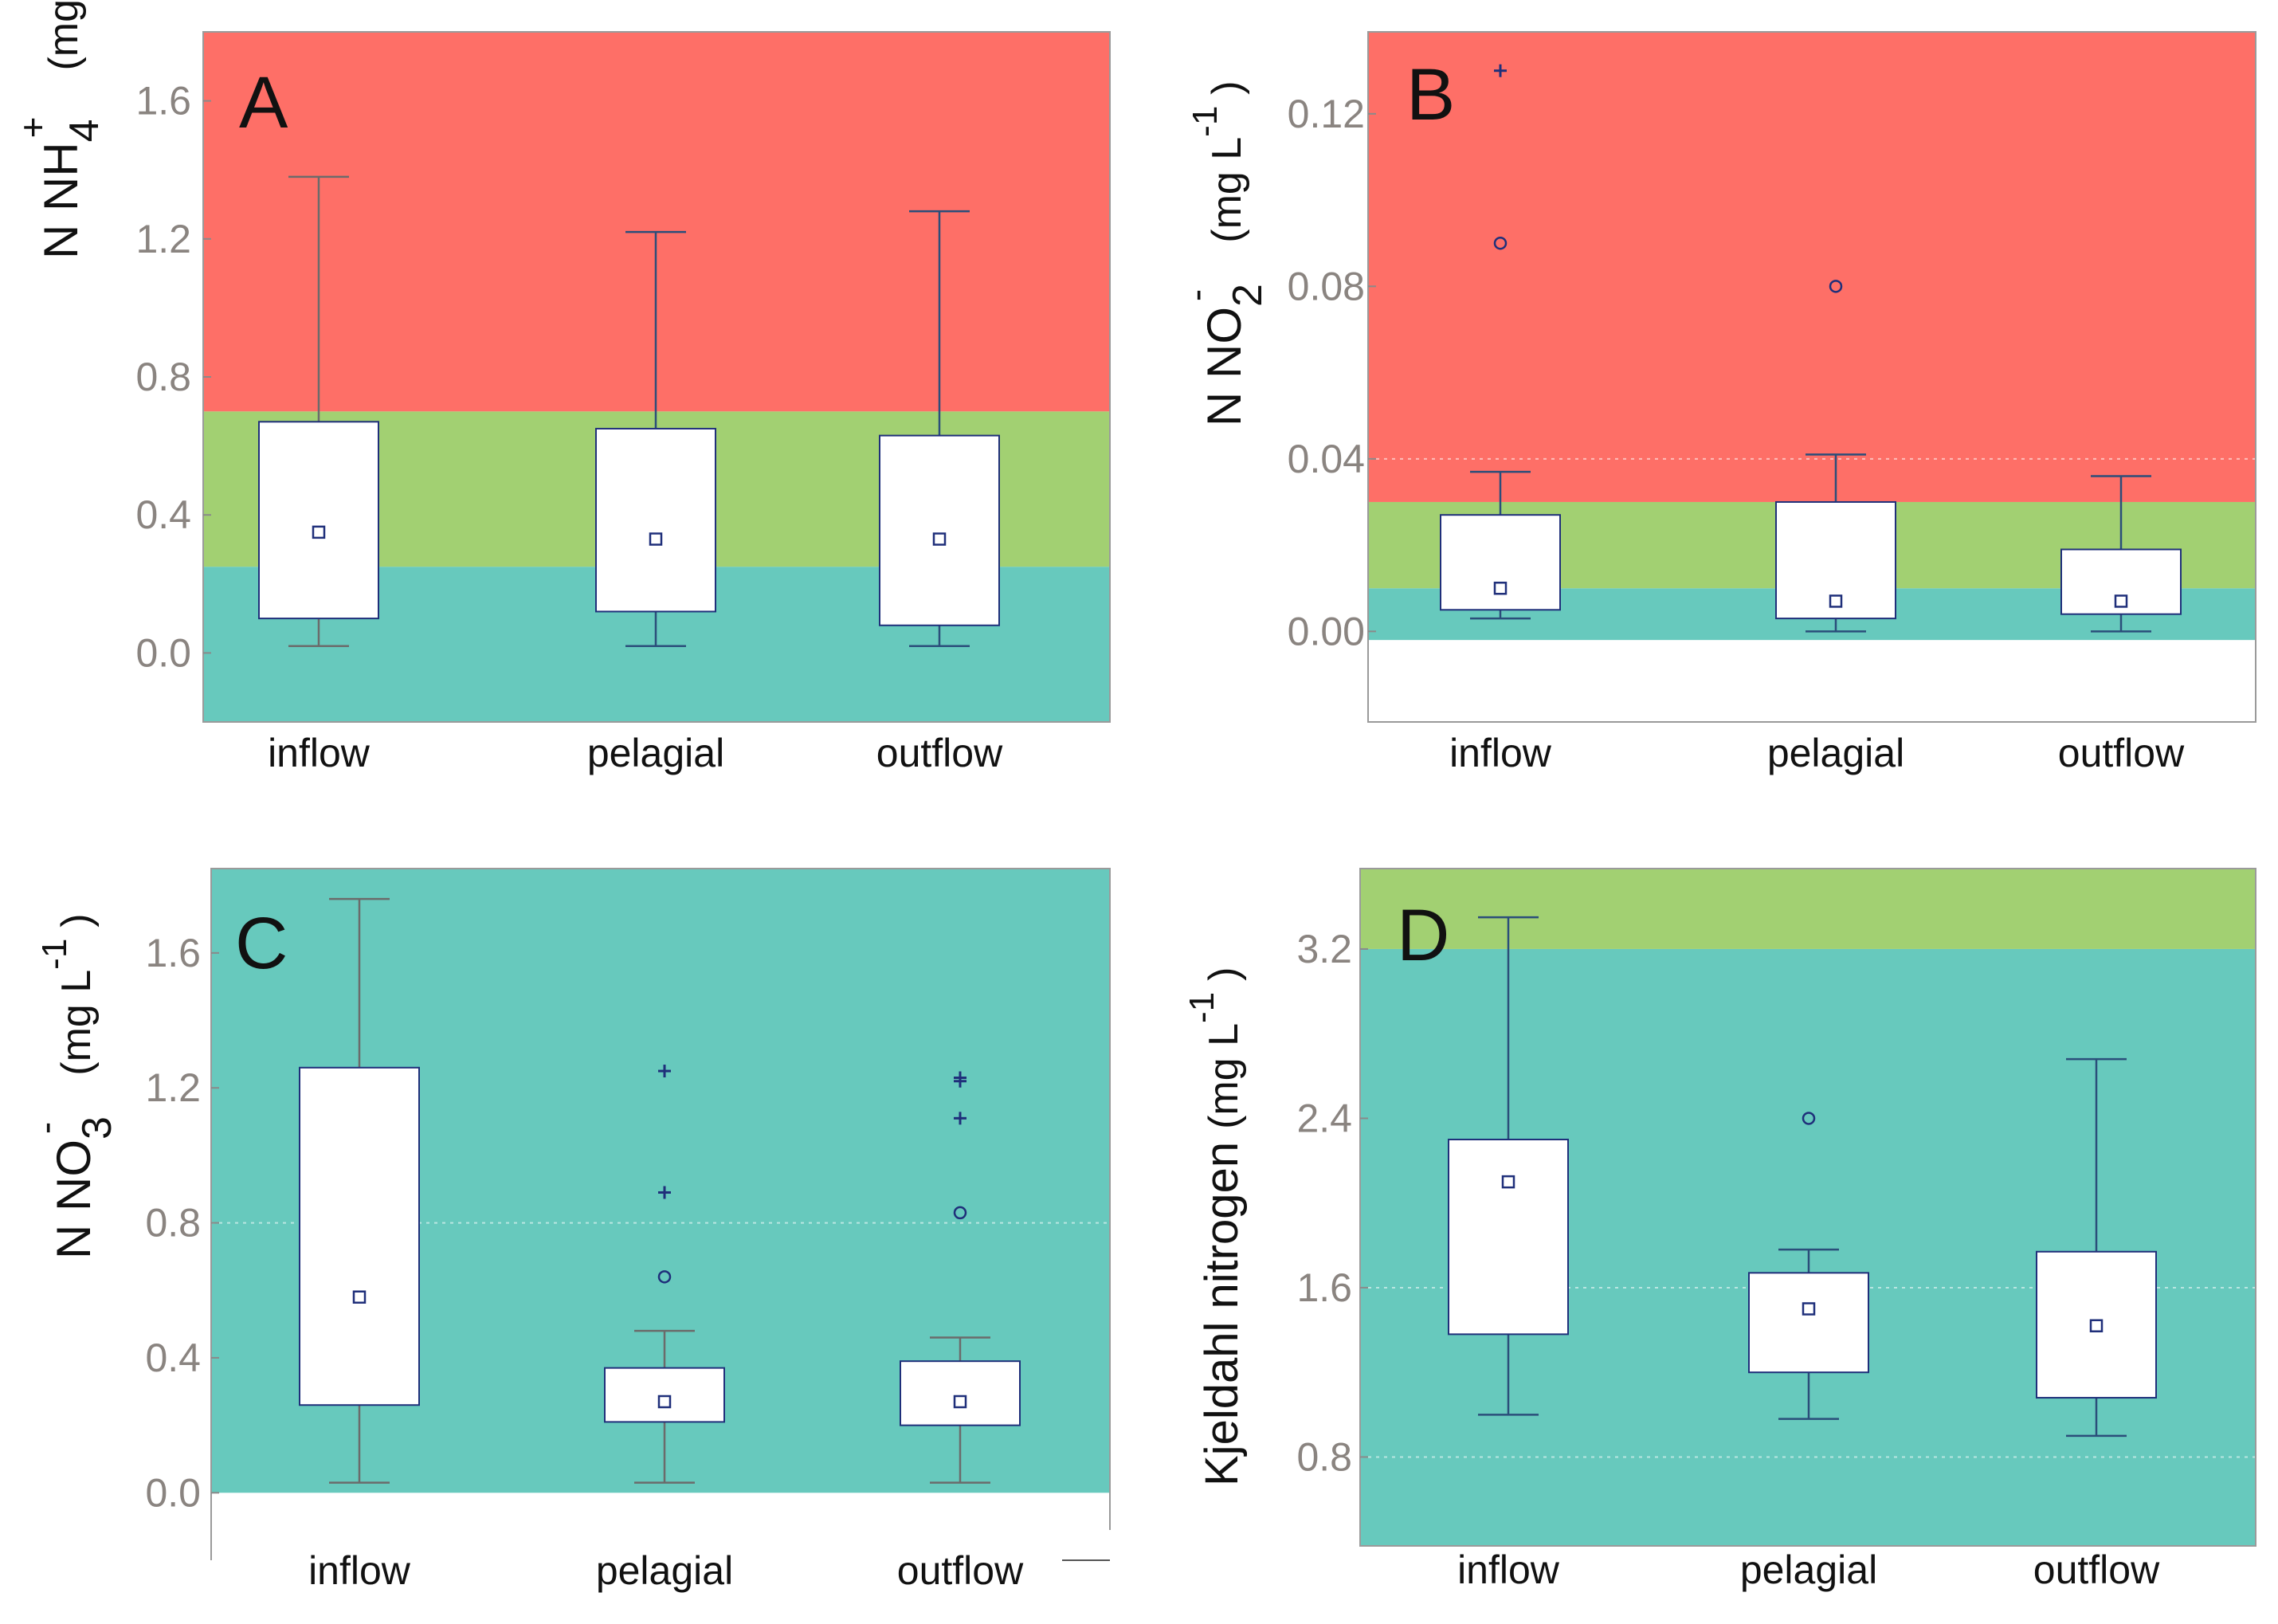 This screenshot has height=1624, width=2278. I want to click on y-tick-label: 0.04, so click(1326, 459).